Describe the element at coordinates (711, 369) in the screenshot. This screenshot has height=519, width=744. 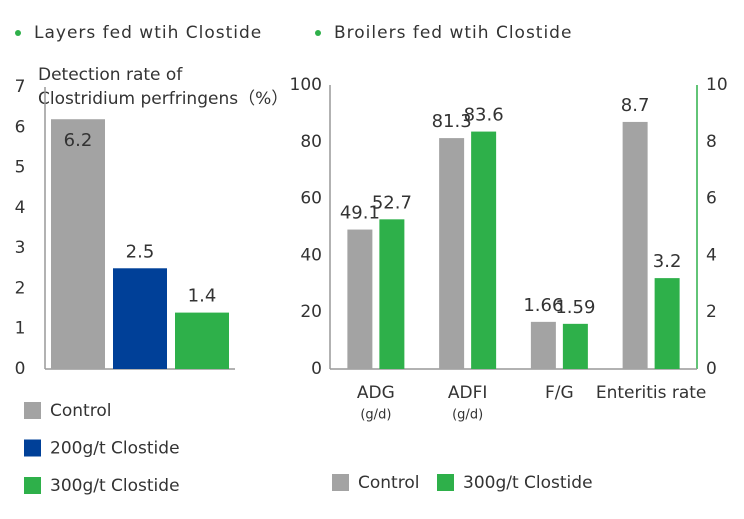
I see `y2-tick-label: 0` at that location.